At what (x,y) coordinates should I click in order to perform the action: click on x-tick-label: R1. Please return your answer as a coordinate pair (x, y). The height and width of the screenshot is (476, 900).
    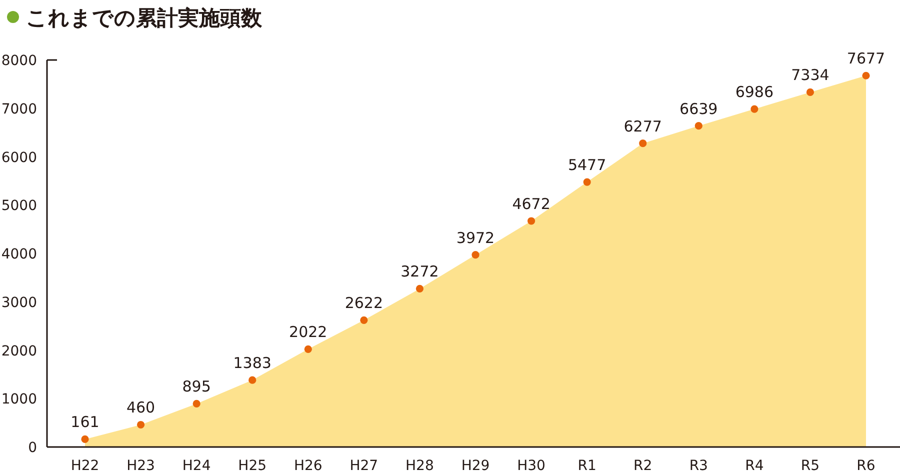
    Looking at the image, I should click on (587, 466).